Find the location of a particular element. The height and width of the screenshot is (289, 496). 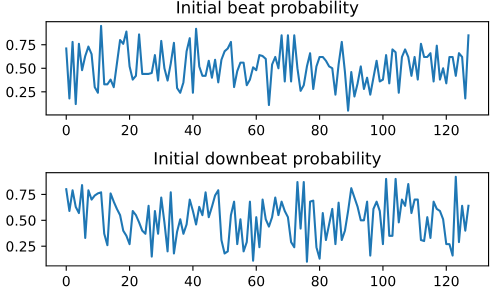

chart-title: Initial beat probability is located at coordinates (267, 8).